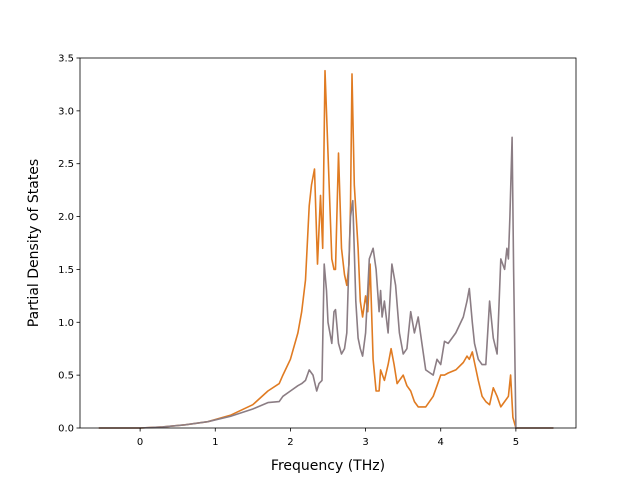  Describe the element at coordinates (290, 442) in the screenshot. I see `x-tick-label: 2` at that location.